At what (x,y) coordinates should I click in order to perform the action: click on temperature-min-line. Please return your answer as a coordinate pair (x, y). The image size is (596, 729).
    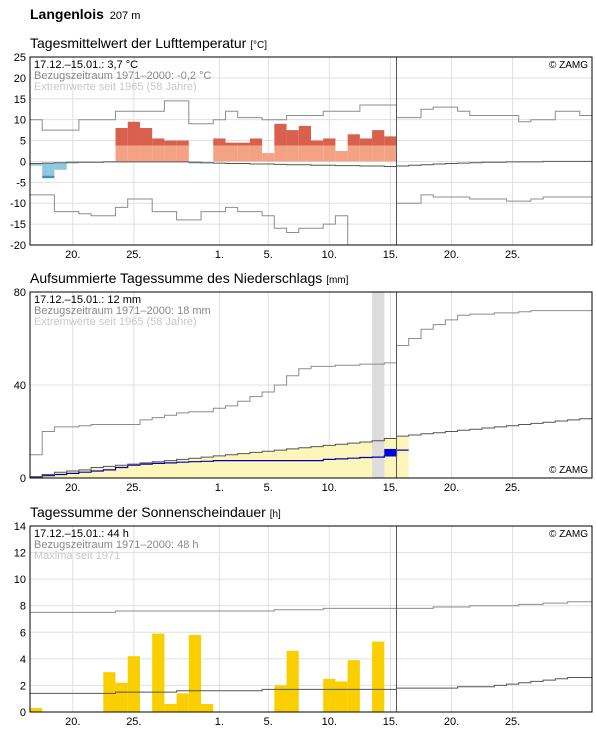
    Looking at the image, I should click on (311, 220).